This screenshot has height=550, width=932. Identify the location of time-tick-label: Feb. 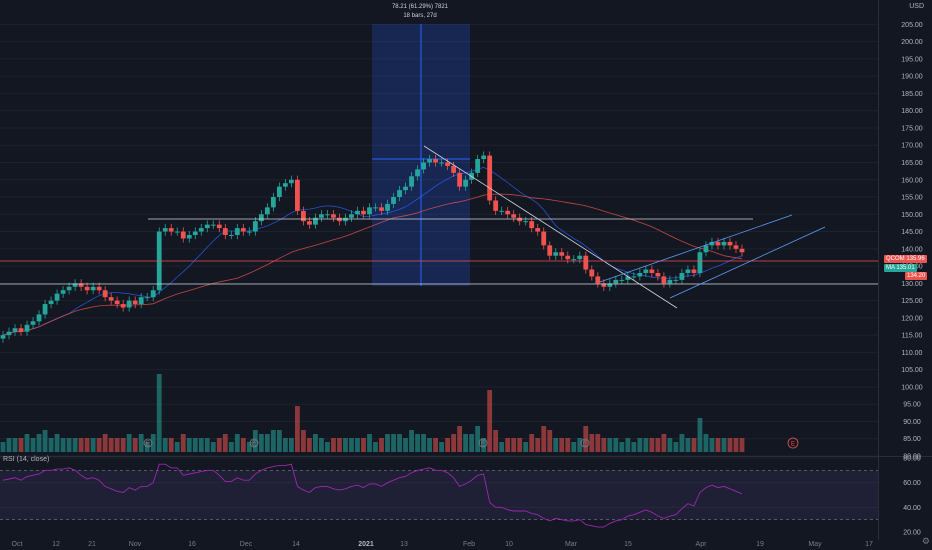
(469, 544).